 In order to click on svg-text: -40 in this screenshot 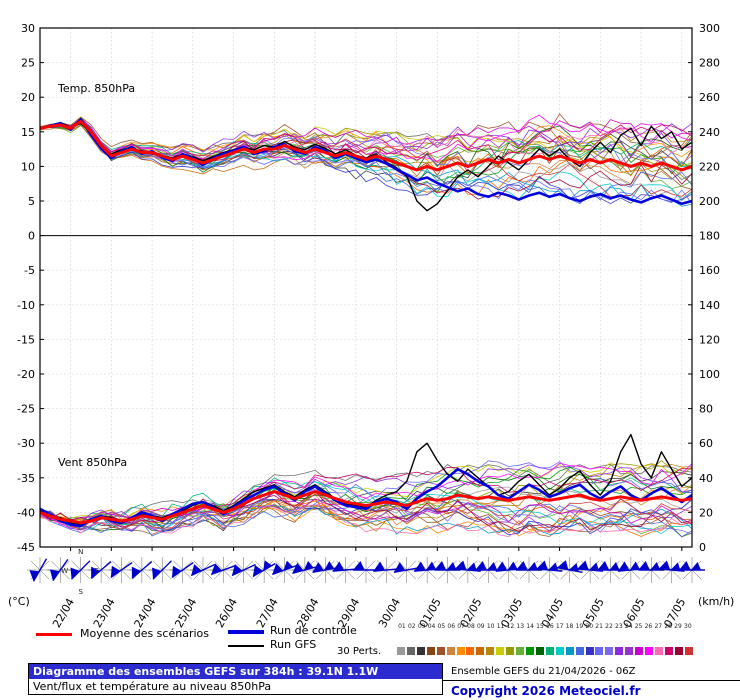, I will do `click(26, 512)`.